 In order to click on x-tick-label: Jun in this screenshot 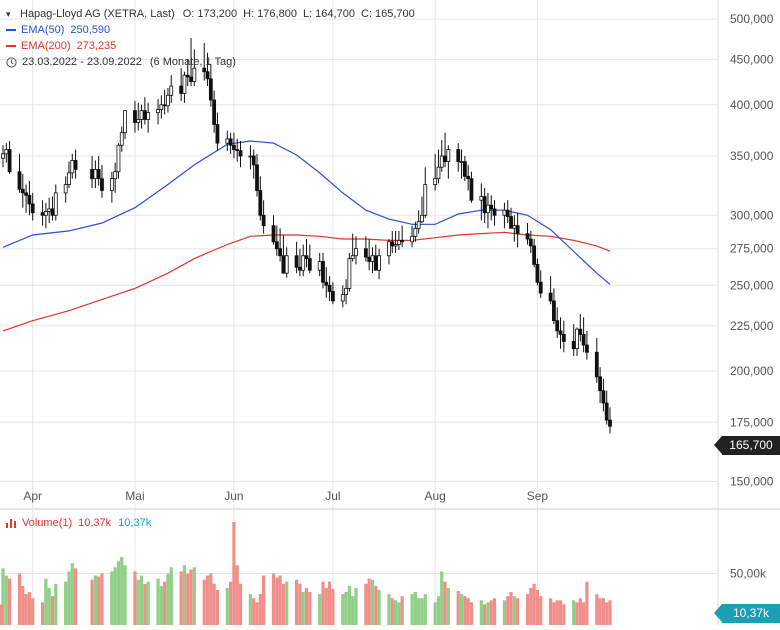, I will do `click(233, 496)`.